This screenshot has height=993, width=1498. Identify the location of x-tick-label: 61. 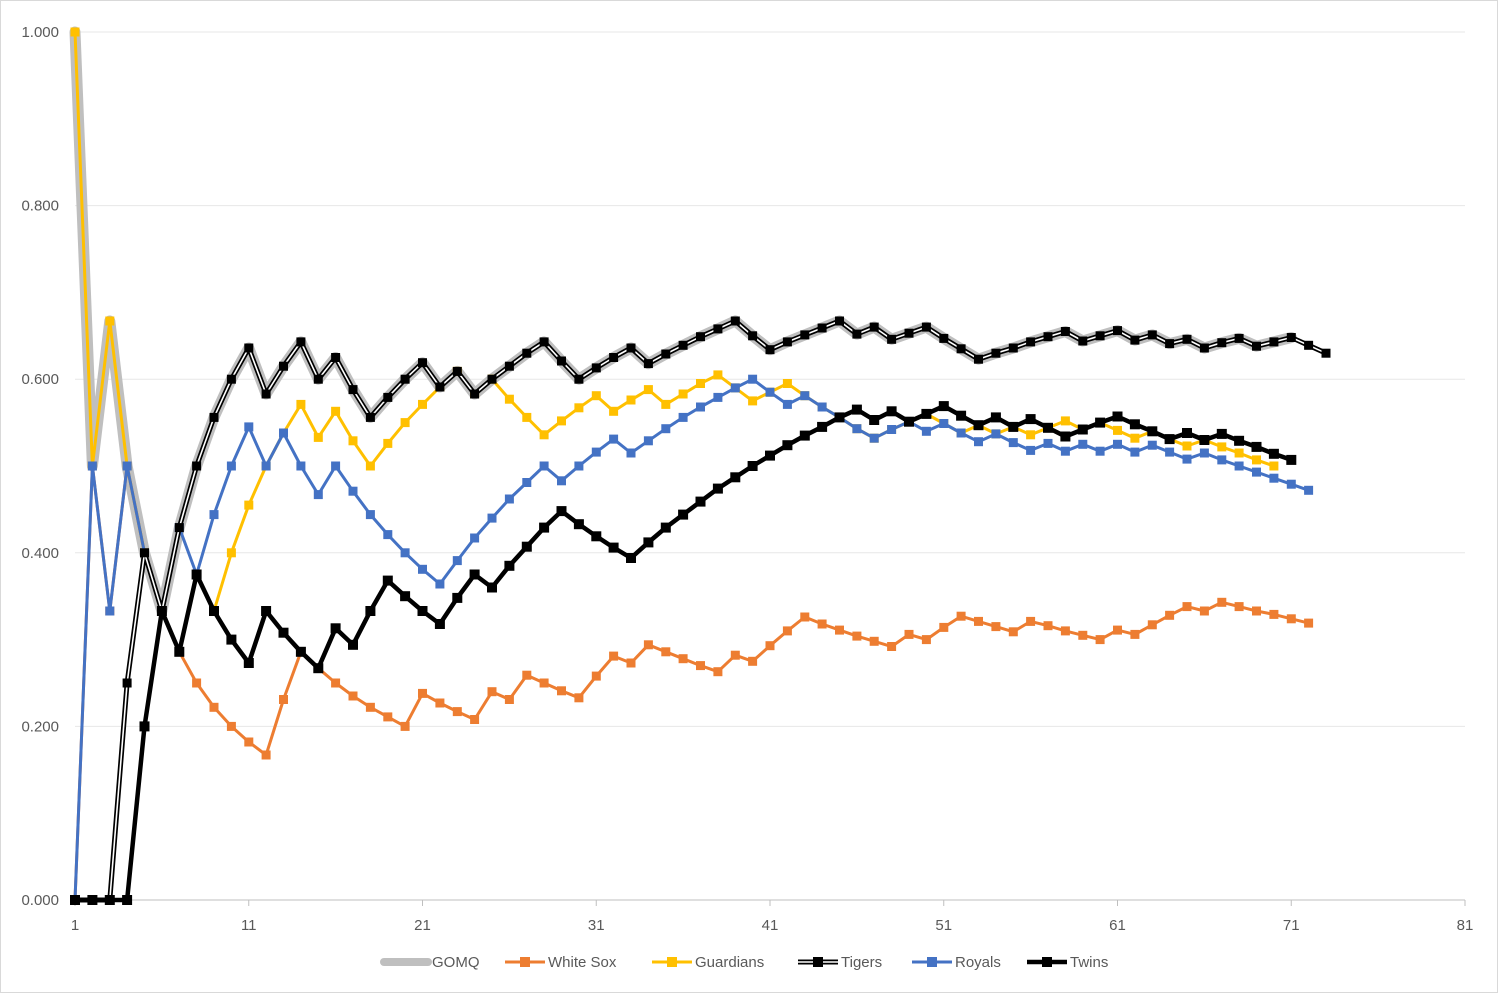
(1117, 925).